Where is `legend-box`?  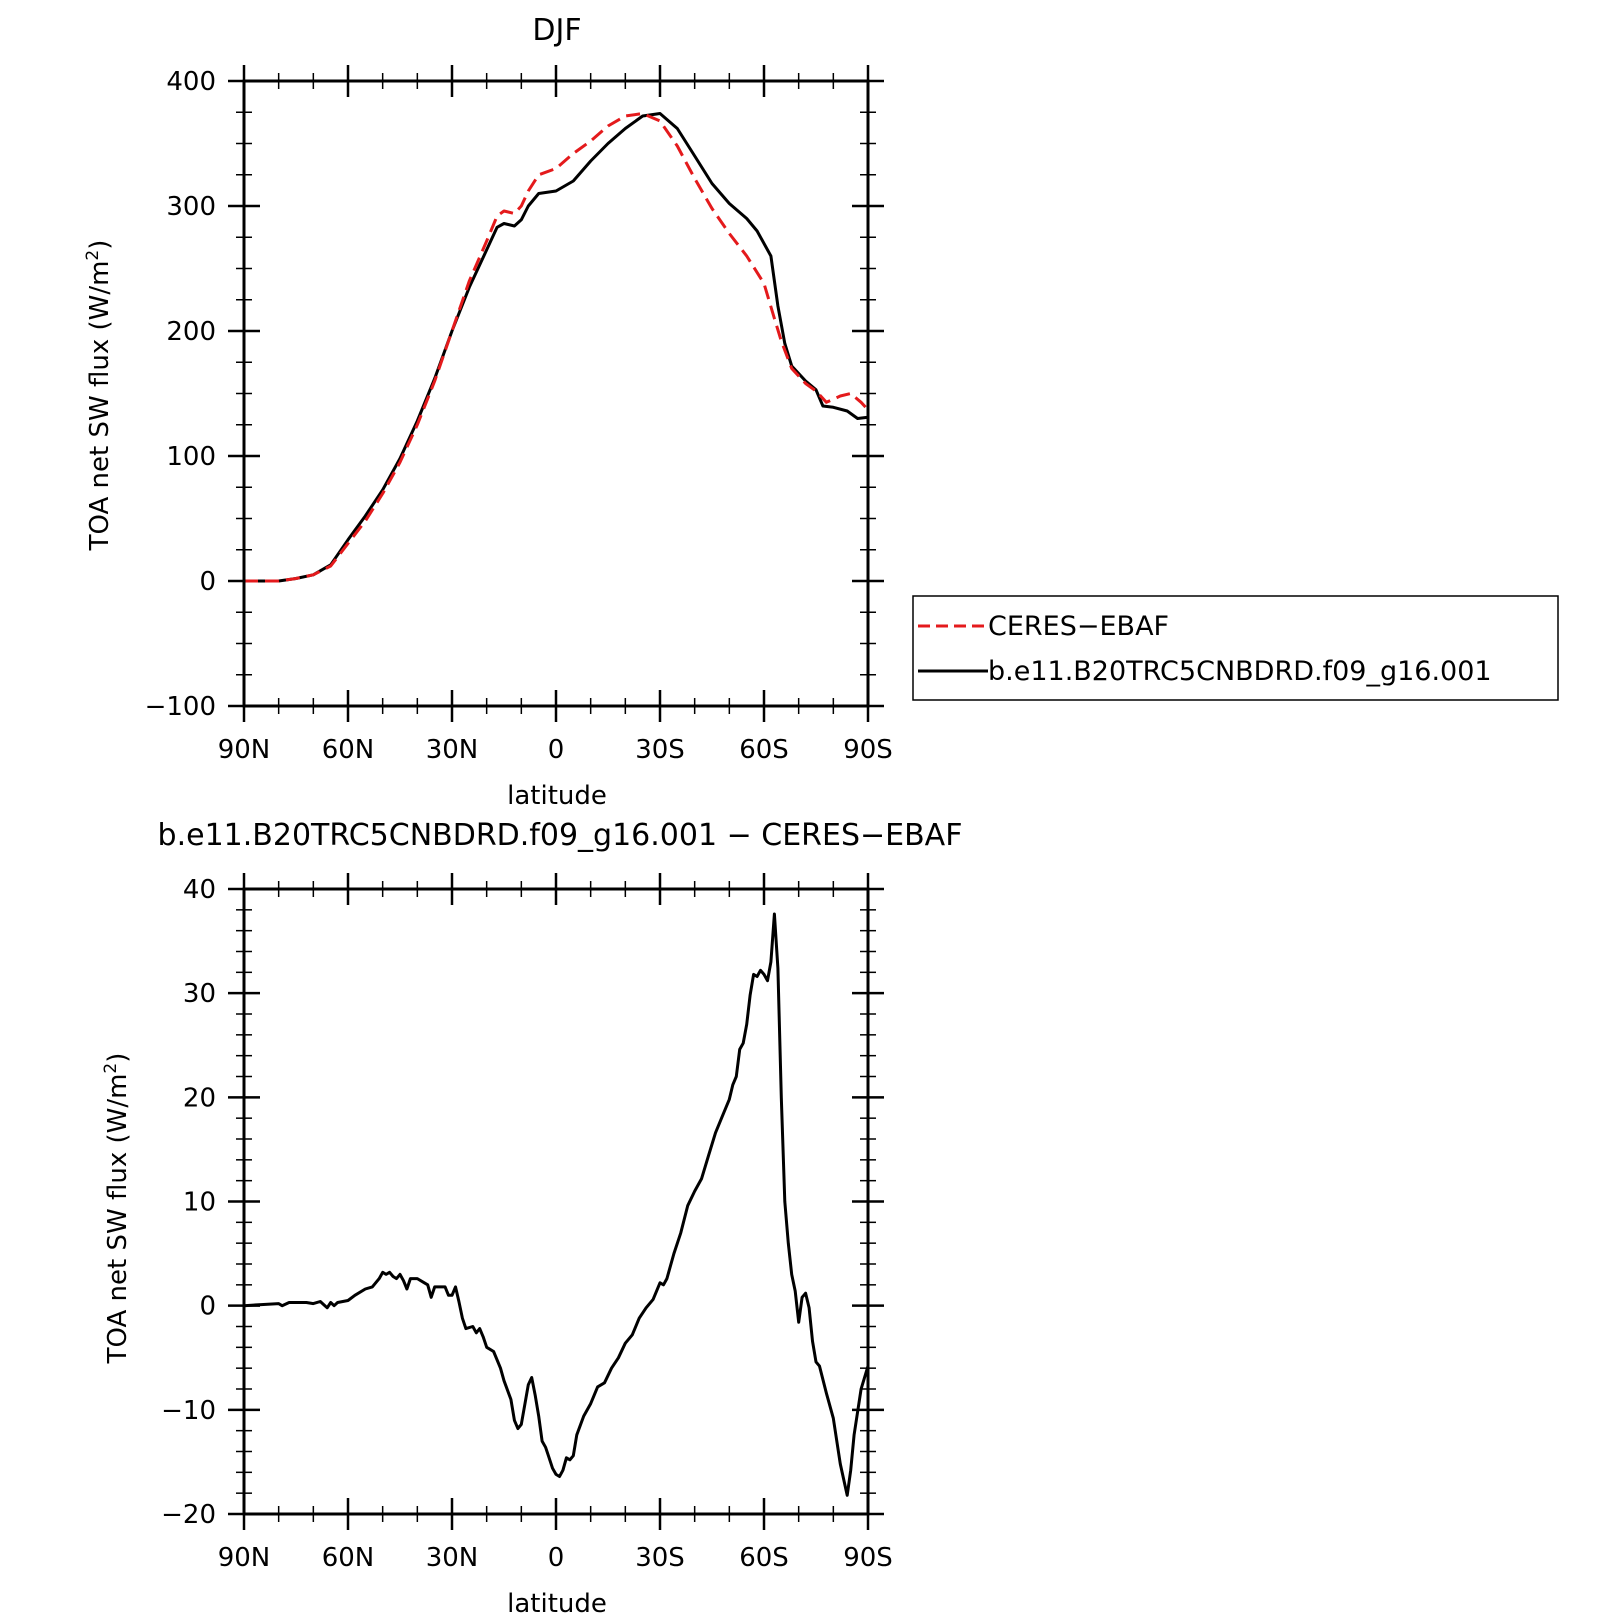 legend-box is located at coordinates (1235, 648).